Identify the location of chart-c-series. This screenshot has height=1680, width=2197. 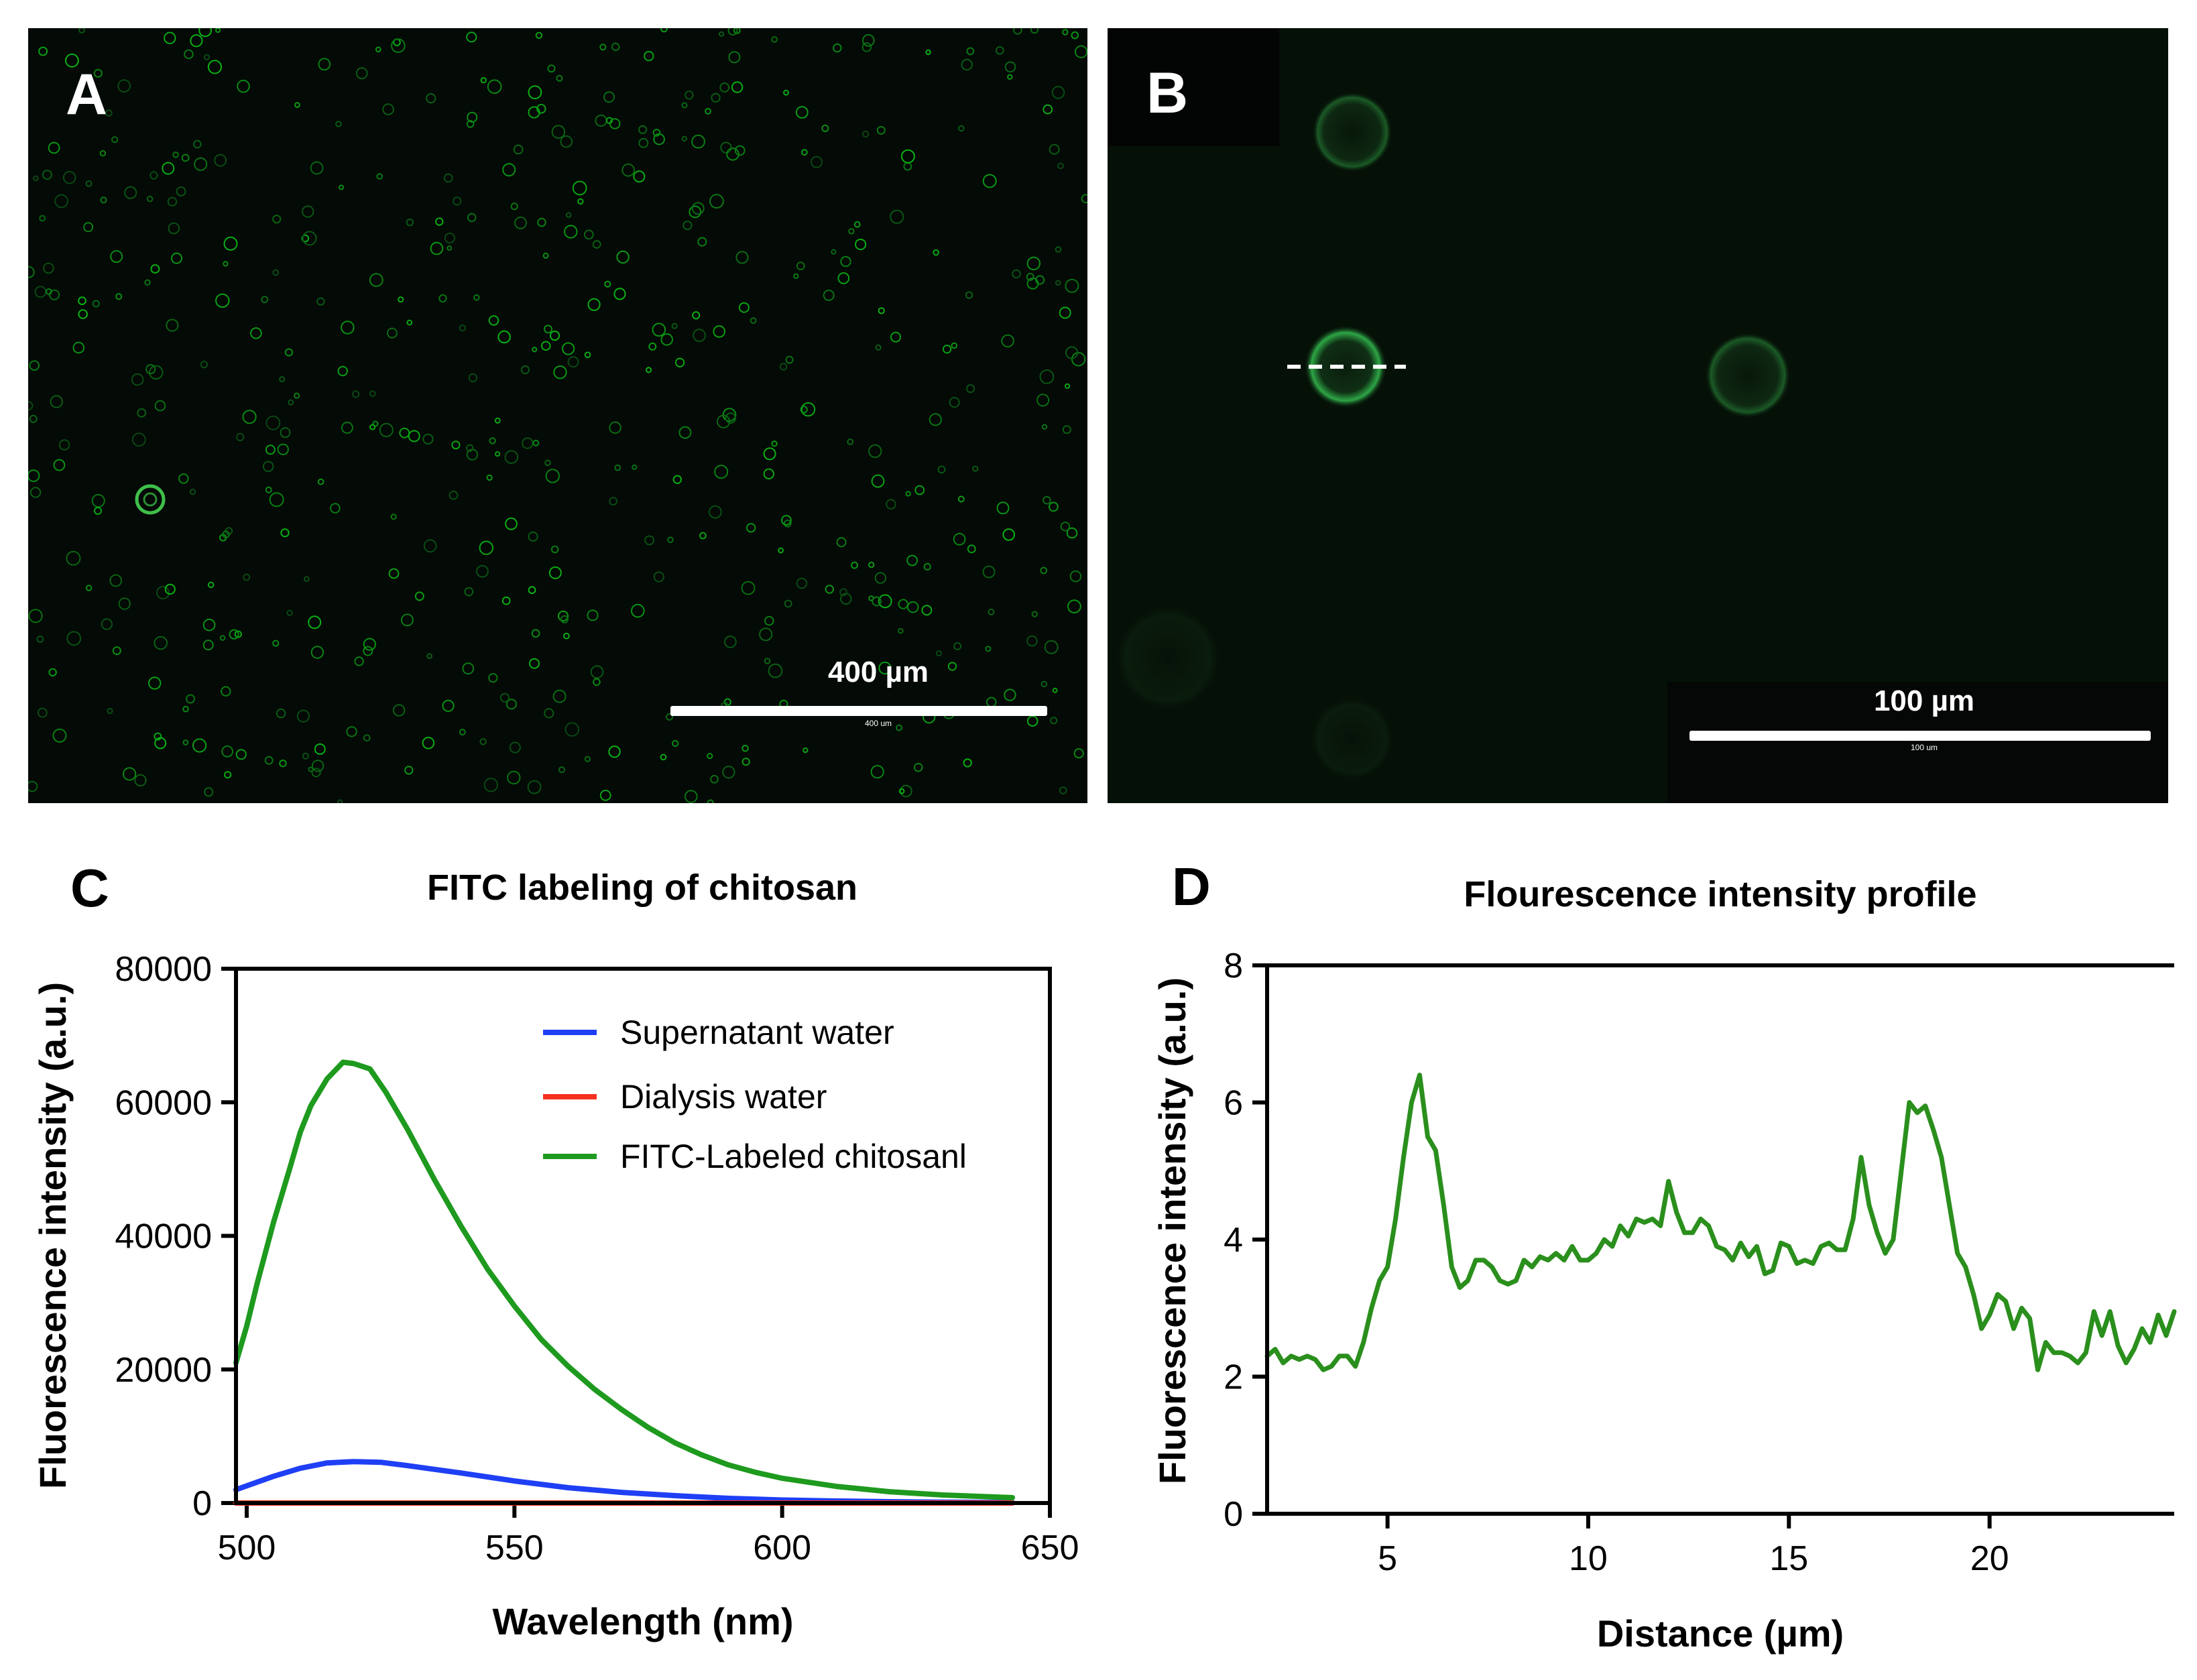
(624, 1282).